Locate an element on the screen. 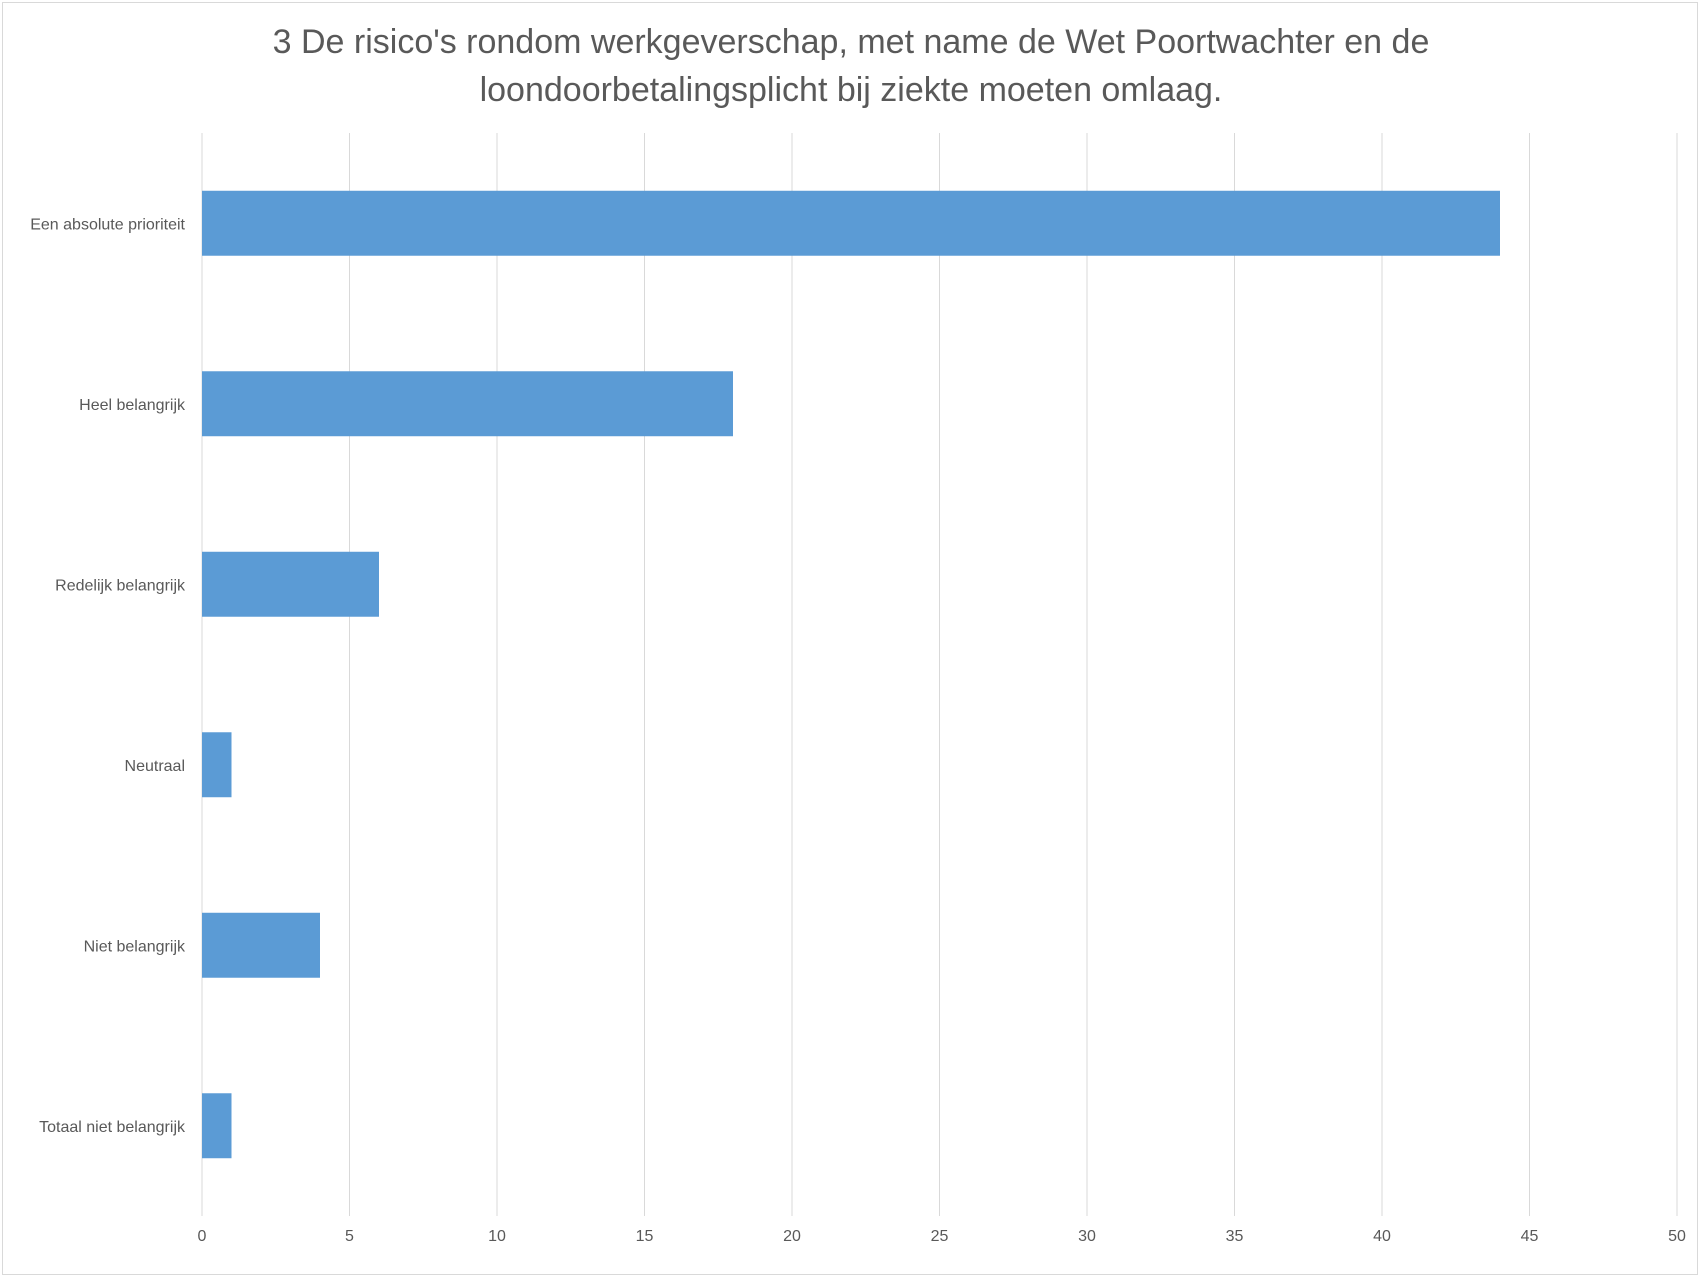  x-tick-label: 30 is located at coordinates (1087, 1236).